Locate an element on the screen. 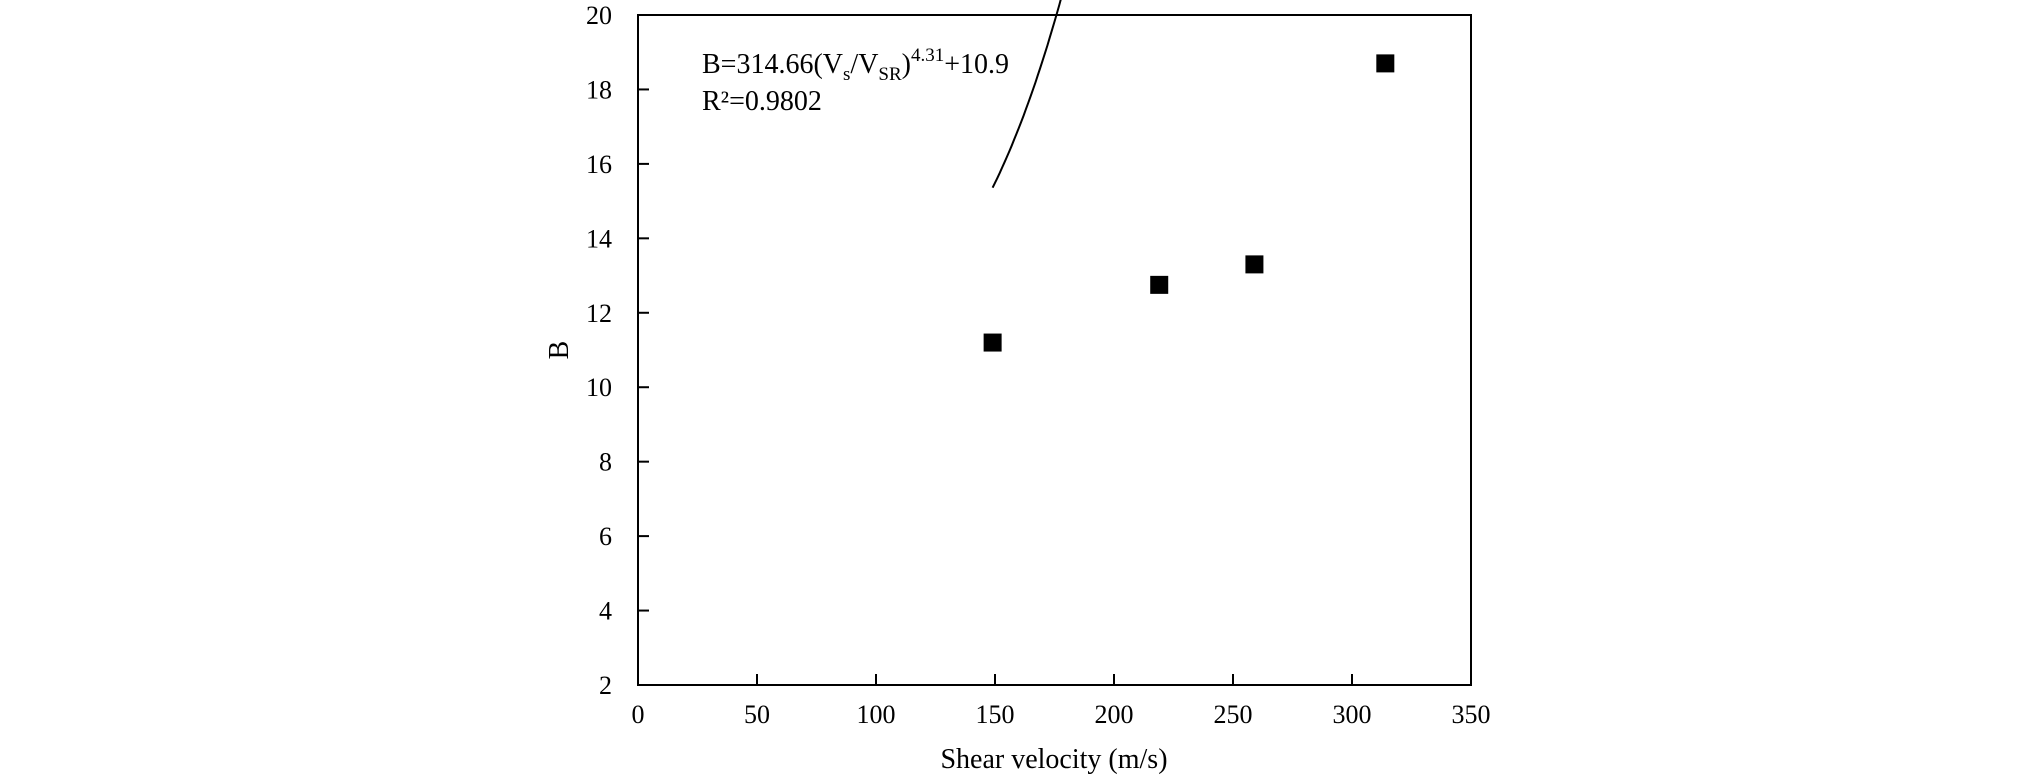 This screenshot has height=778, width=2020. x-tick-label: 100 is located at coordinates (876, 714).